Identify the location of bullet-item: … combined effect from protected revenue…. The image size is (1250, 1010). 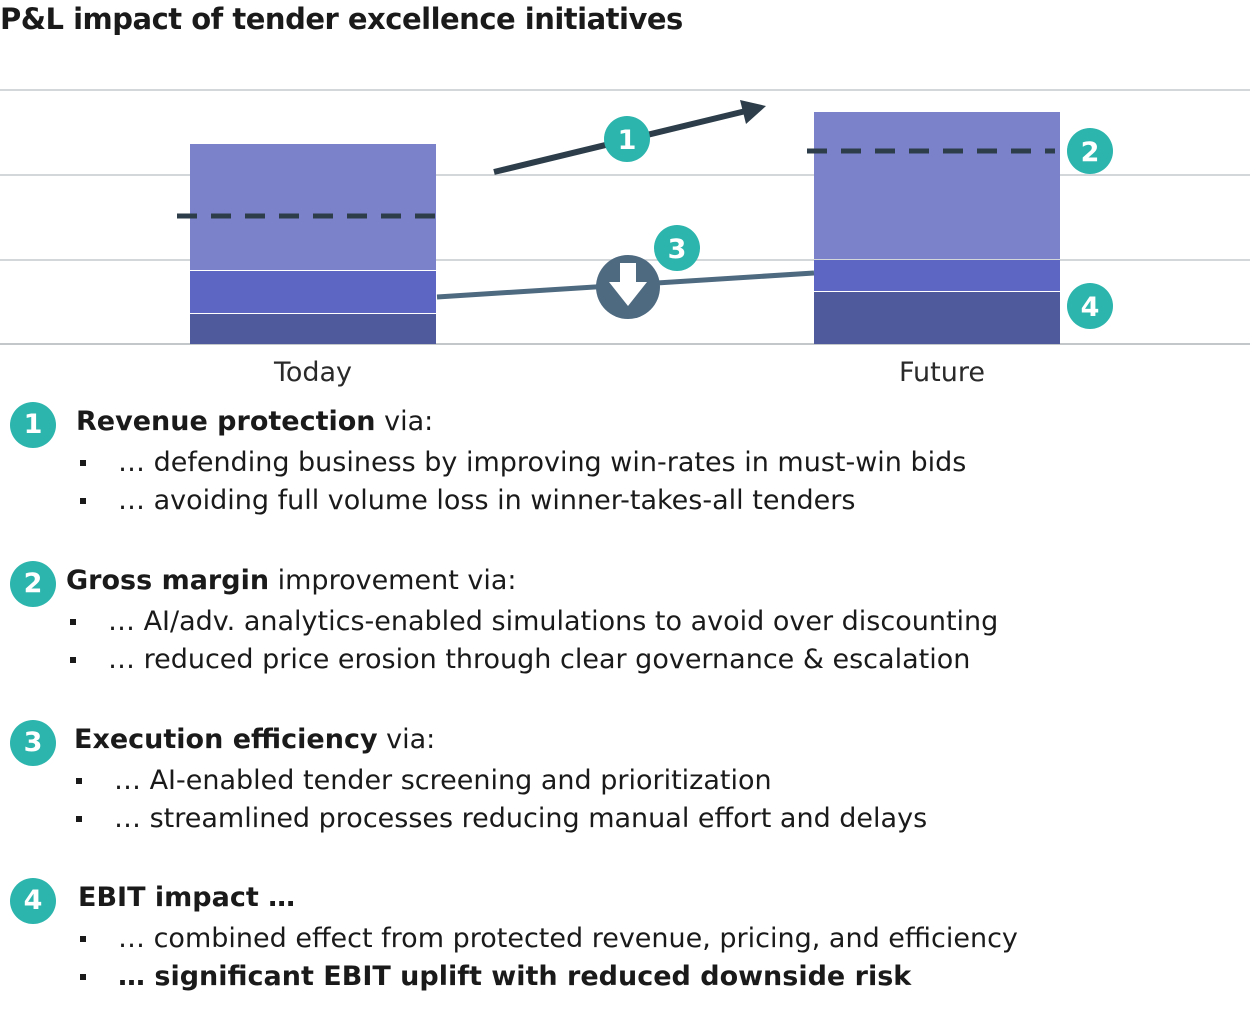
(549, 939).